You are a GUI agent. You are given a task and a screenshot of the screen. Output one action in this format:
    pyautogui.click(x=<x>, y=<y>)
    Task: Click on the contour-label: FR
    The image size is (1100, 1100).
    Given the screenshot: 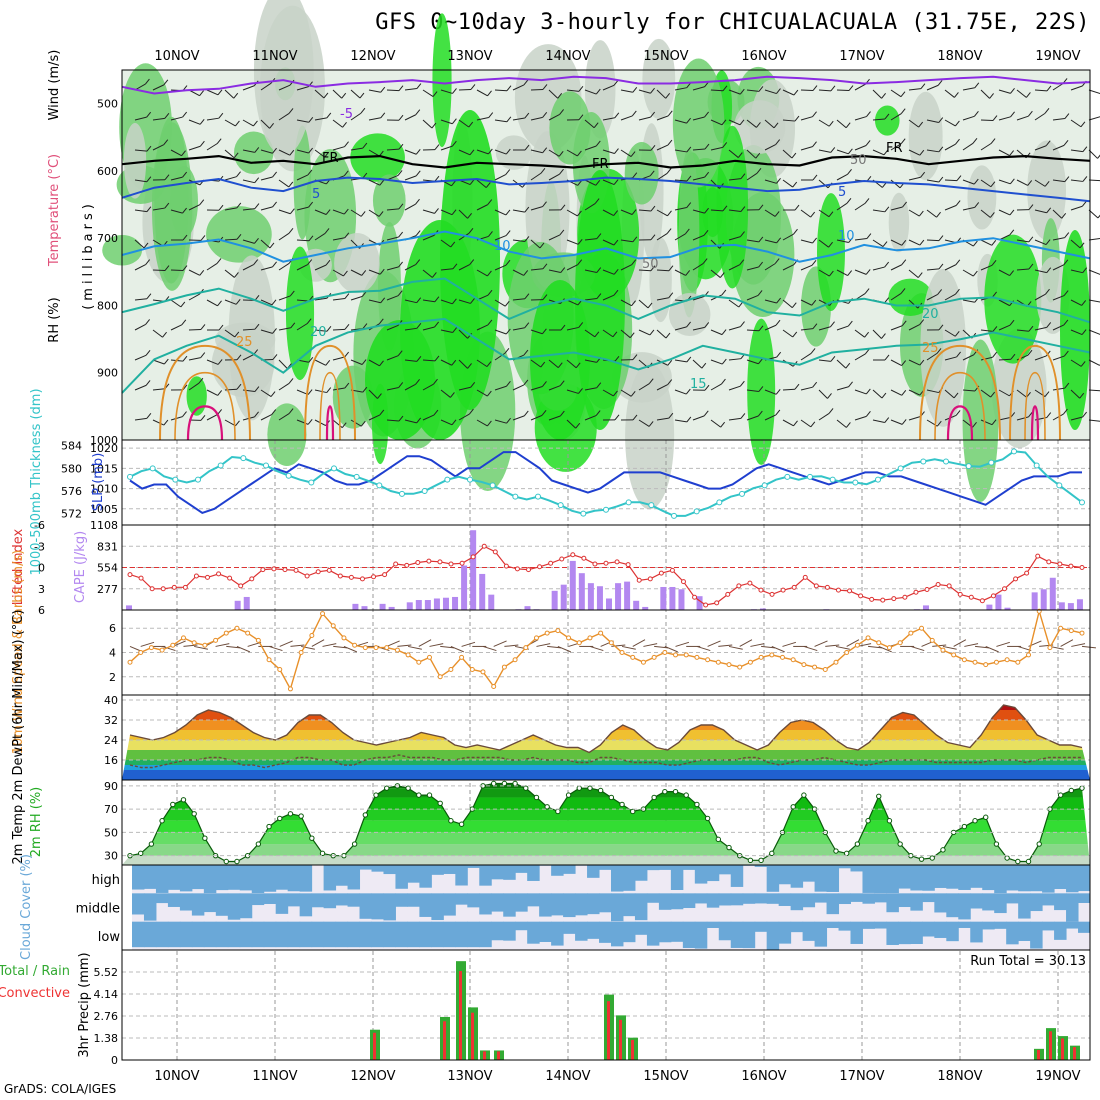 What is the action you would take?
    pyautogui.click(x=894, y=148)
    